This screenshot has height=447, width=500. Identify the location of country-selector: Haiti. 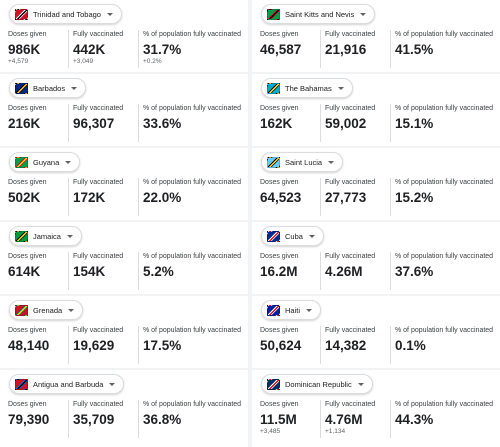
(291, 310).